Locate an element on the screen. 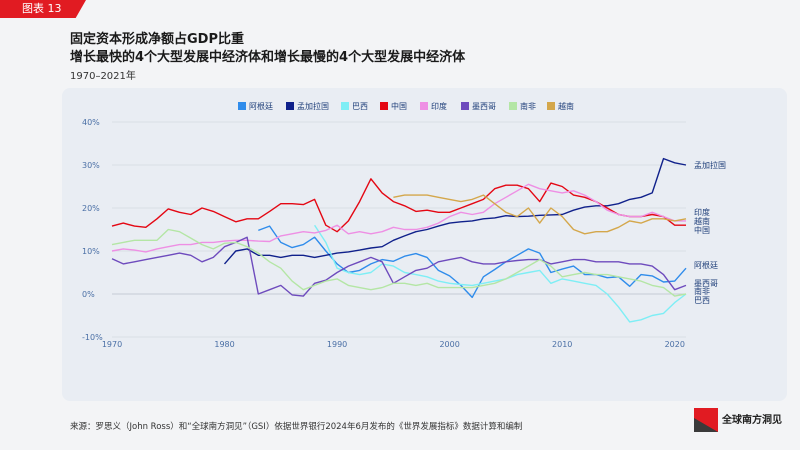  series-end-label: 墨西哥 is located at coordinates (706, 283).